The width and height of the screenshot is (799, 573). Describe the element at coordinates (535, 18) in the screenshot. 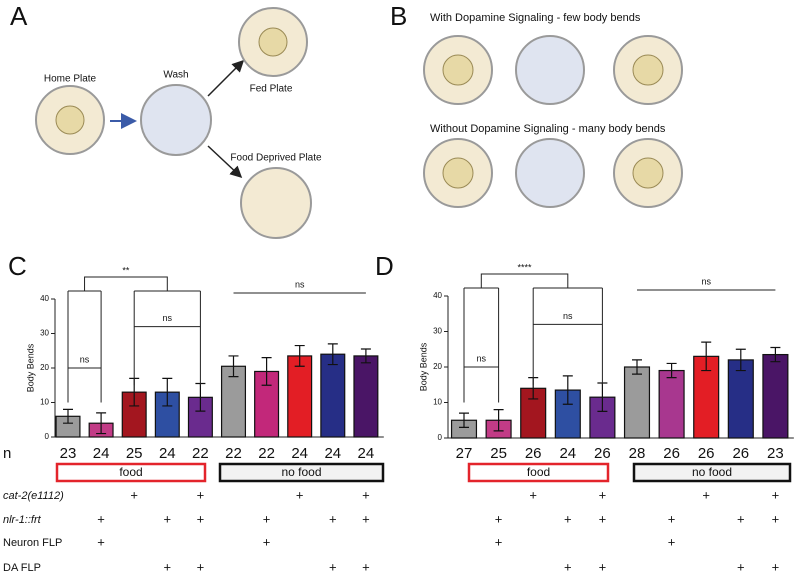

I see `caption: With Dopamine Signaling - few body bends` at that location.